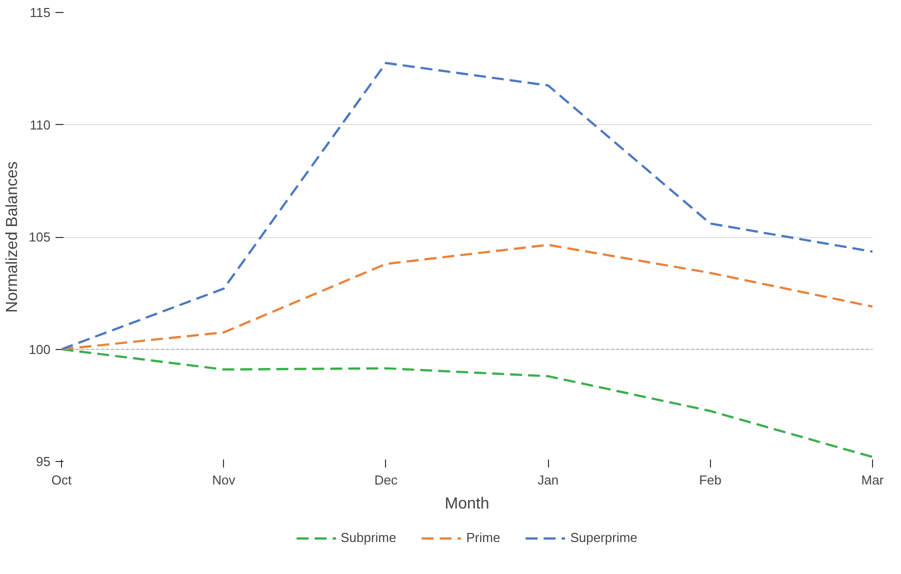 This screenshot has width=901, height=574. I want to click on legend-label: Superprime, so click(604, 537).